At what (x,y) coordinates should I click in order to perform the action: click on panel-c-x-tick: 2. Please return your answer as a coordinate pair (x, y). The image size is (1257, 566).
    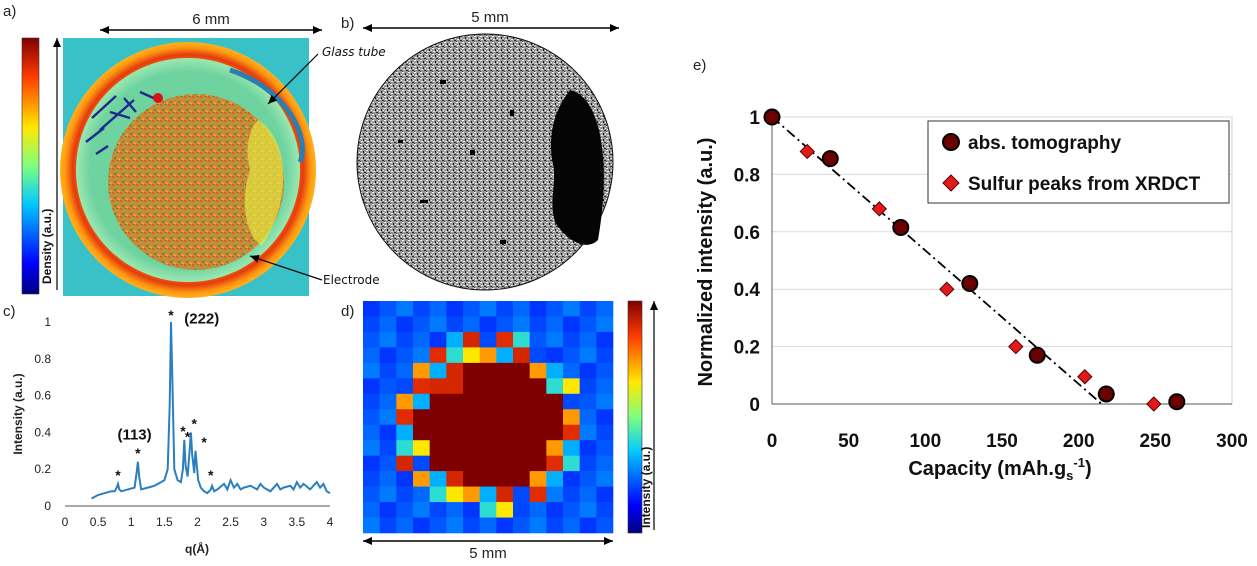
    Looking at the image, I should click on (197, 522).